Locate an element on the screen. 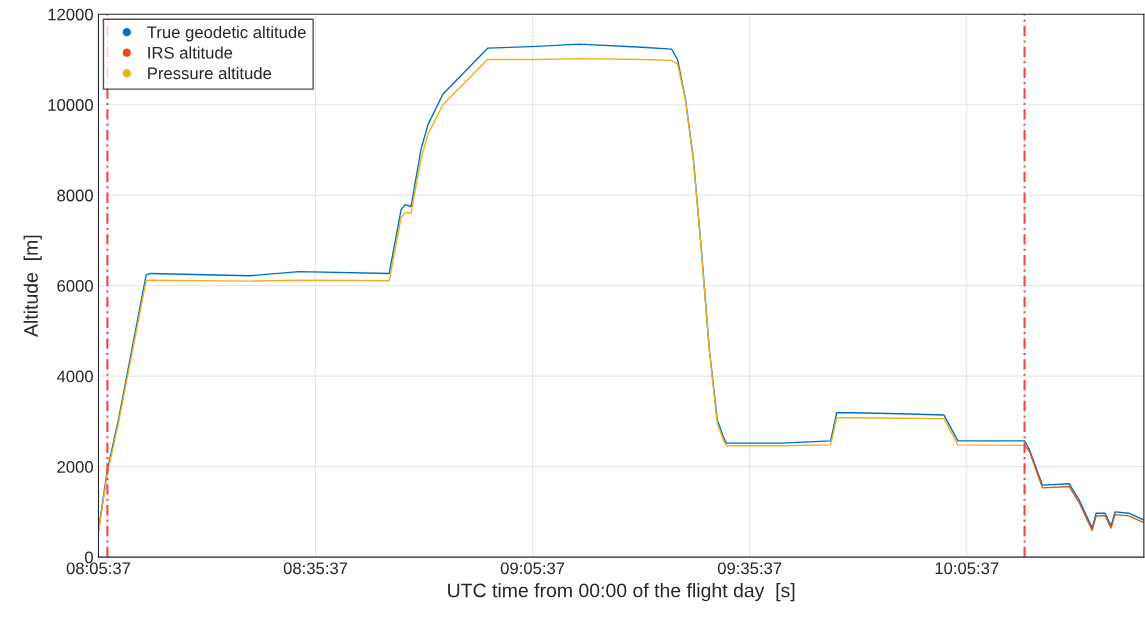 The image size is (1145, 619). legend-label: True geodetic altitude is located at coordinates (226, 33).